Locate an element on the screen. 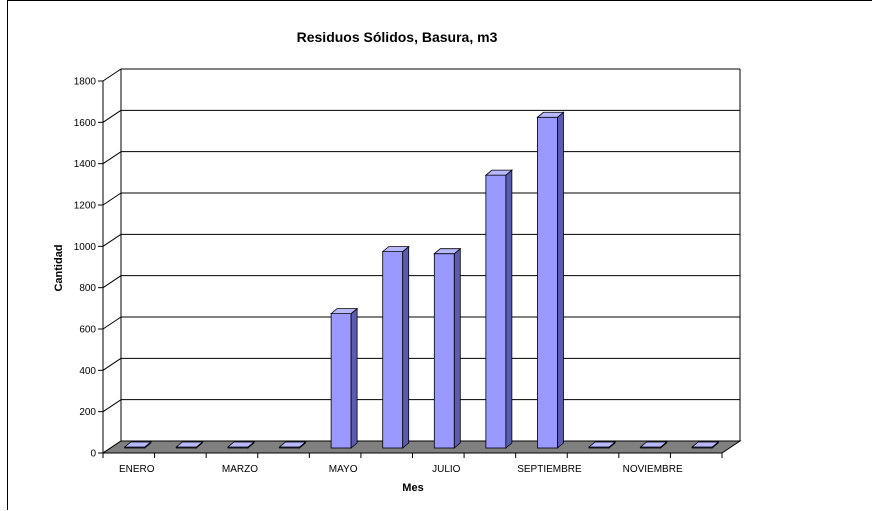 The width and height of the screenshot is (873, 511). y-tick-label: 600 is located at coordinates (87, 330).